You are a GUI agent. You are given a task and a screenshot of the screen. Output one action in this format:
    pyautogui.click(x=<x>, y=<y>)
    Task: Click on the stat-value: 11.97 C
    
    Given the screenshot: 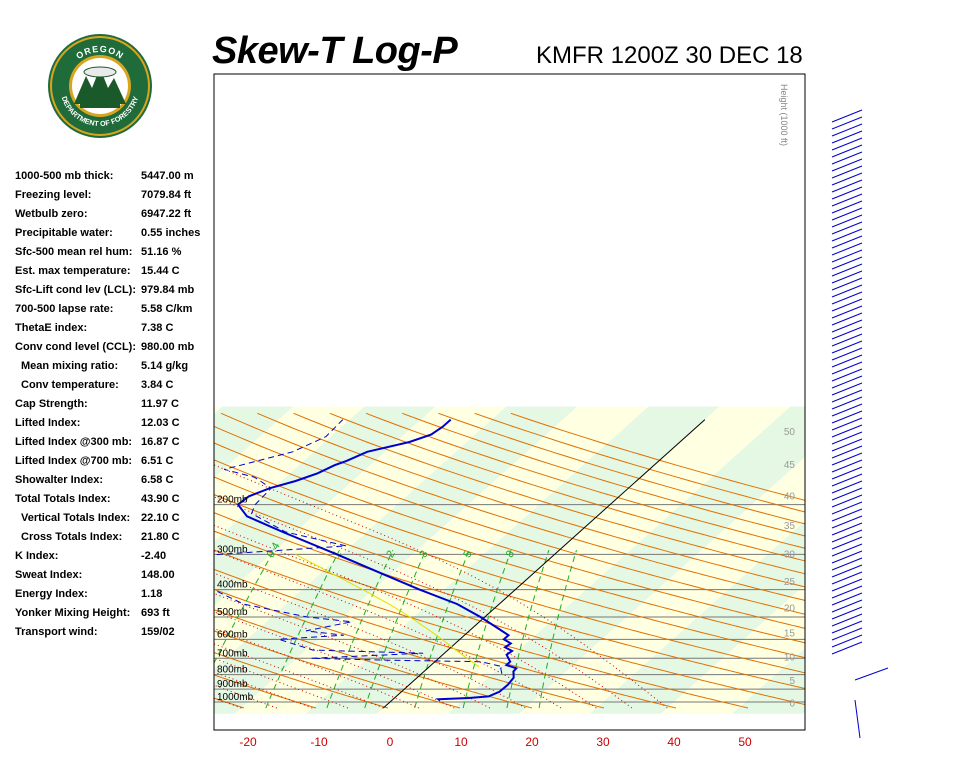 What is the action you would take?
    pyautogui.click(x=160, y=404)
    